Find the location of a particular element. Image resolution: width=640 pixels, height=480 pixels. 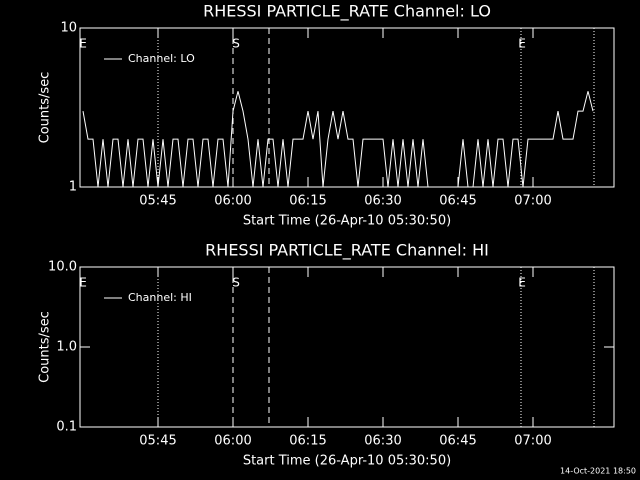

y-tick-label: 1.0 is located at coordinates (66, 347).